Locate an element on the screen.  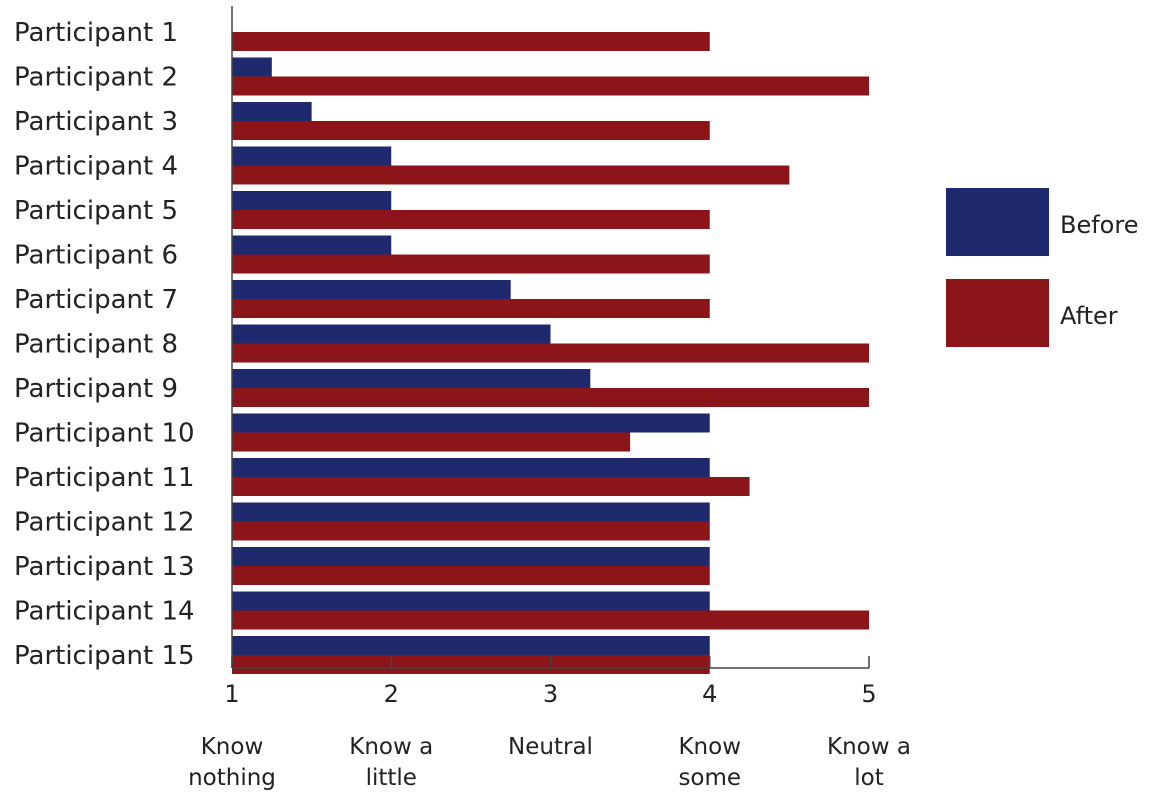
category-label-5: Participant 5 is located at coordinates (96, 211).